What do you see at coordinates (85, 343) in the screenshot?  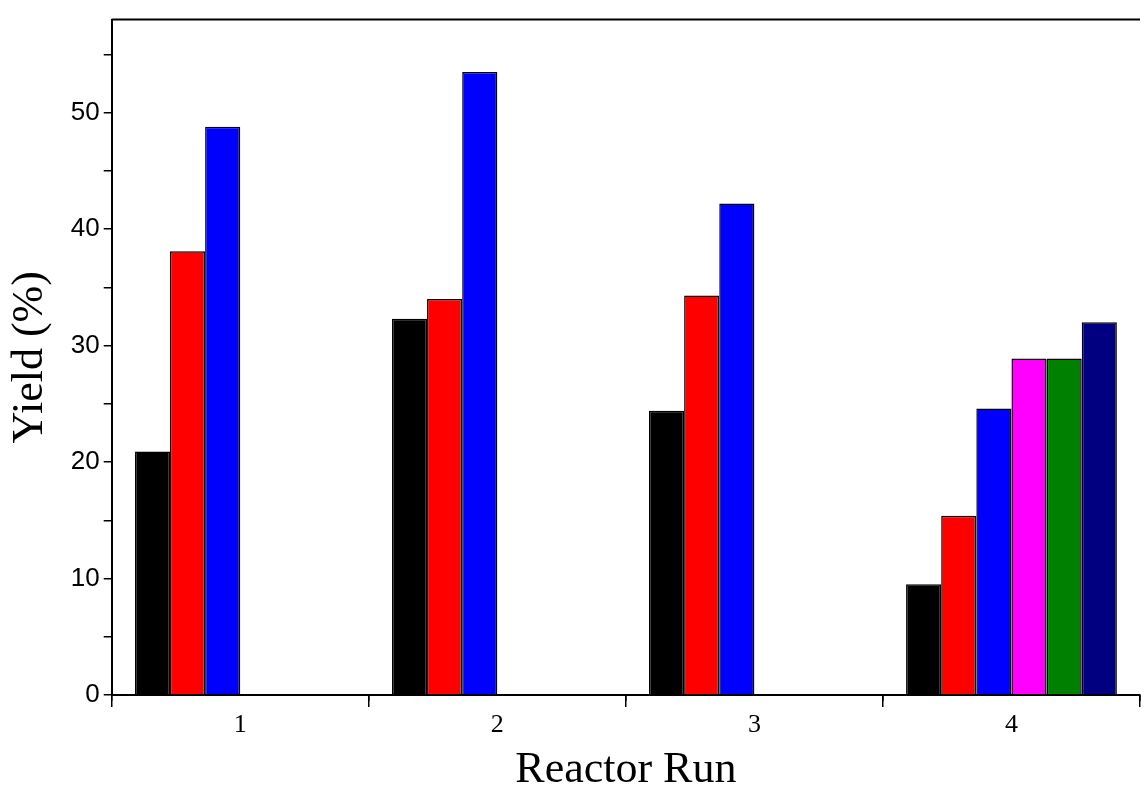 I see `y-tick-label: 30` at bounding box center [85, 343].